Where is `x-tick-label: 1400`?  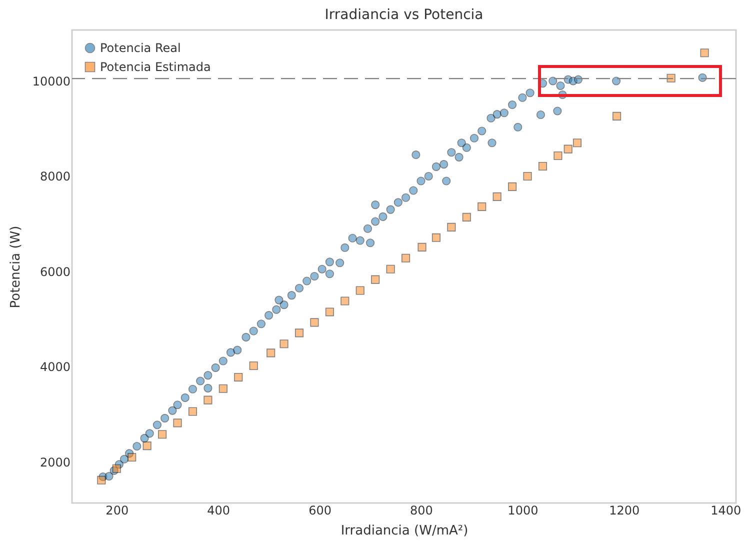
x-tick-label: 1400 is located at coordinates (726, 511).